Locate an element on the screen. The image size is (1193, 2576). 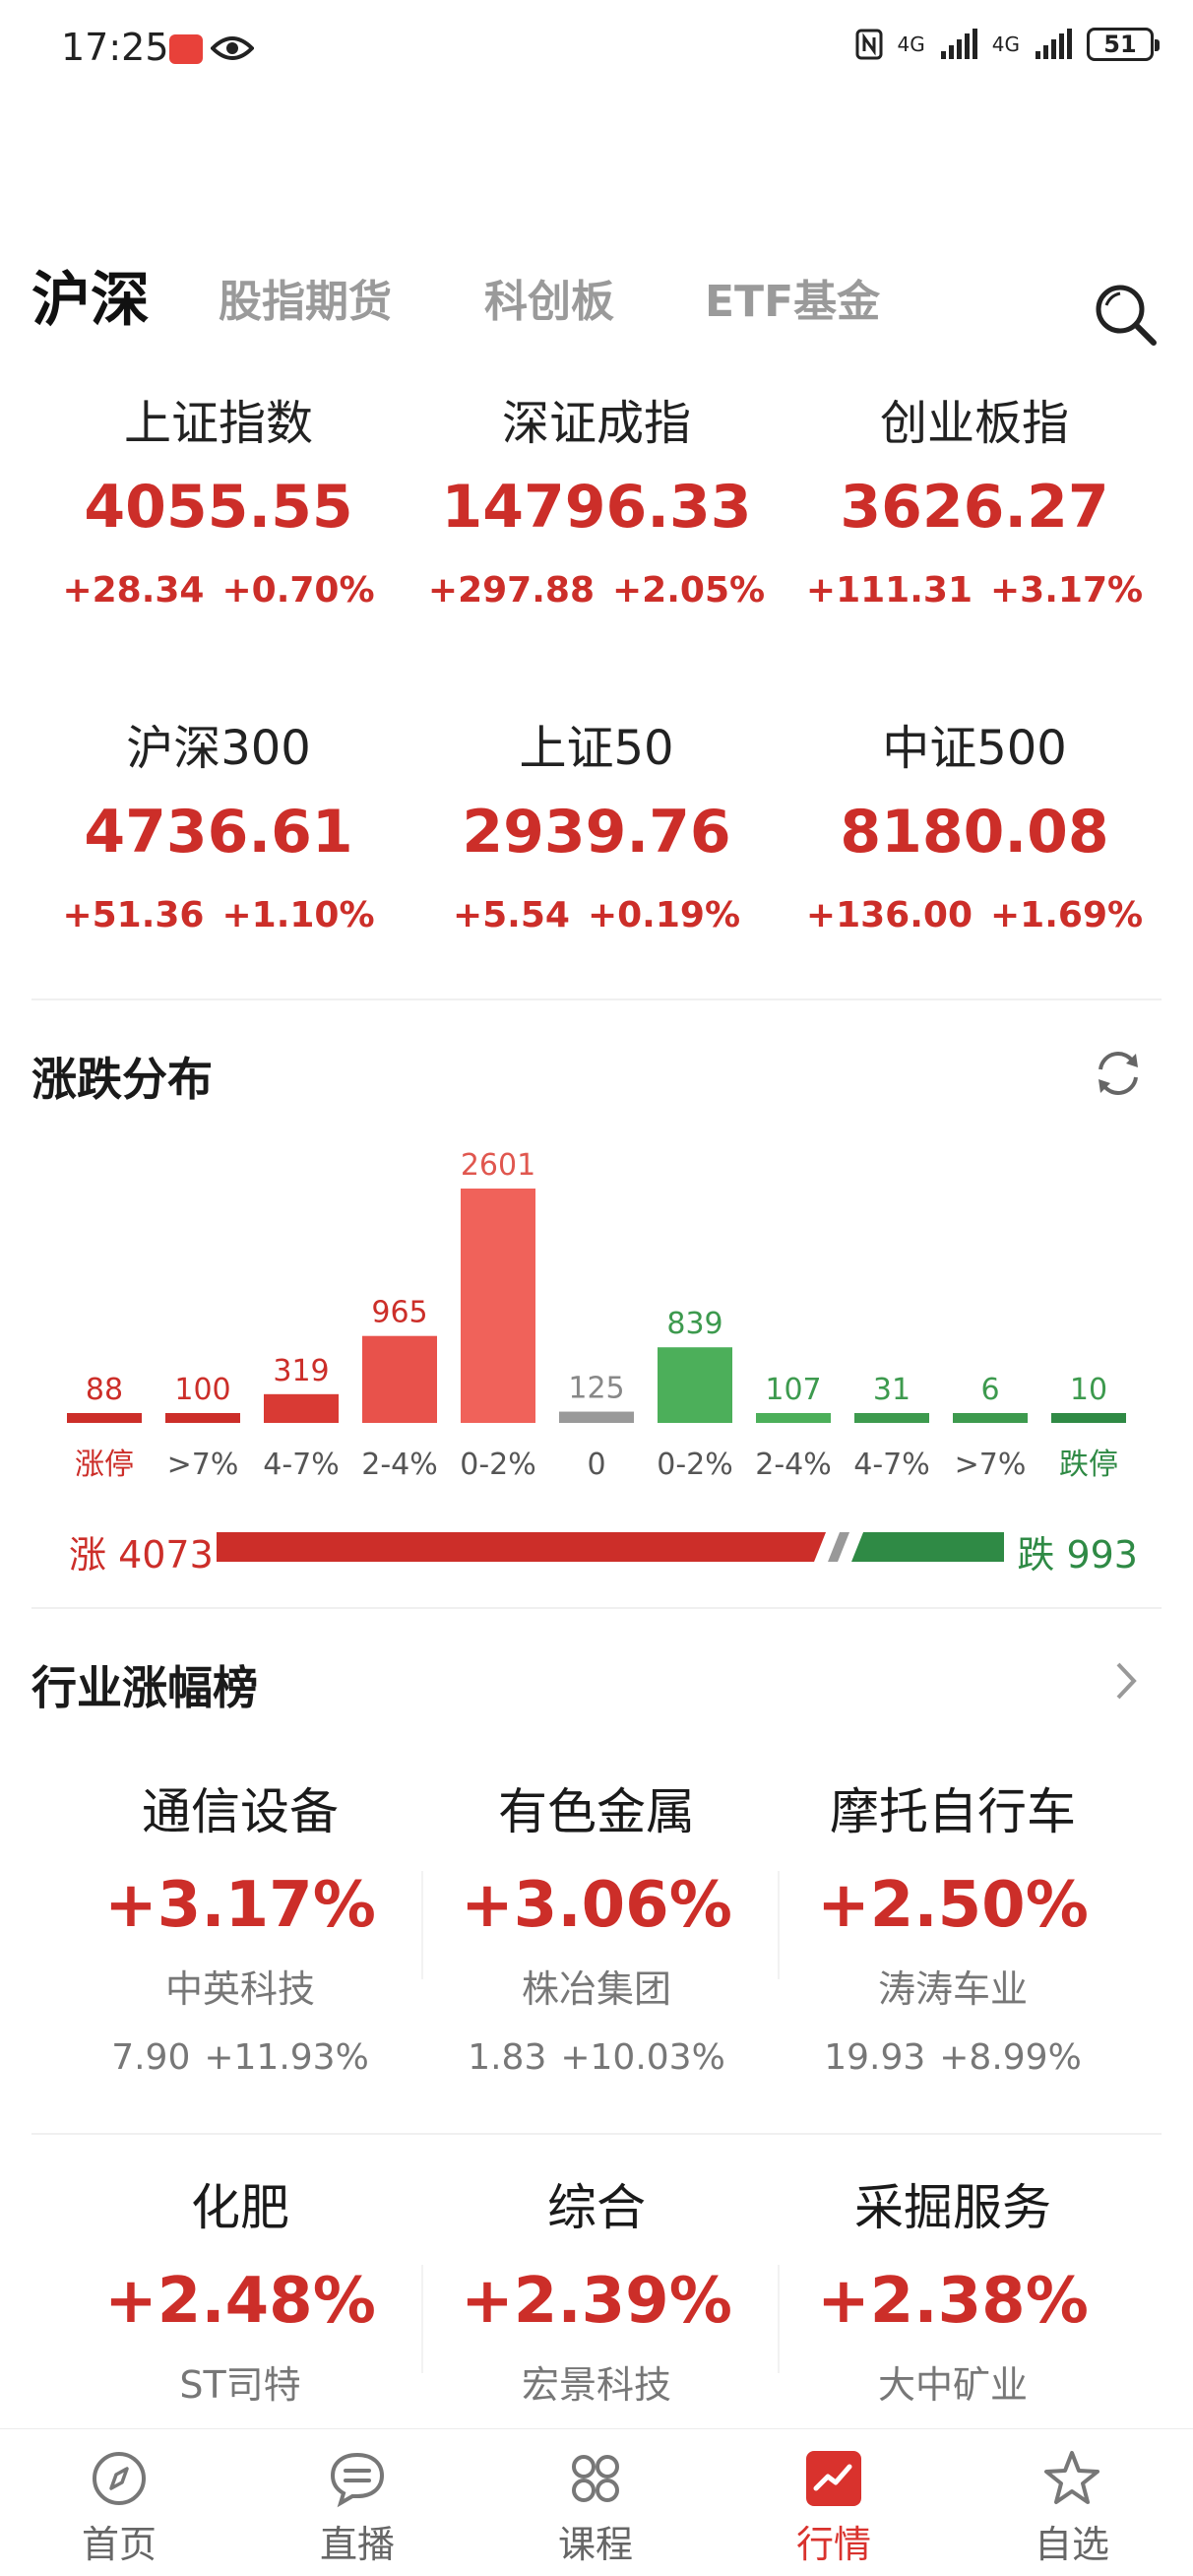
network-type: 4G is located at coordinates (911, 44).